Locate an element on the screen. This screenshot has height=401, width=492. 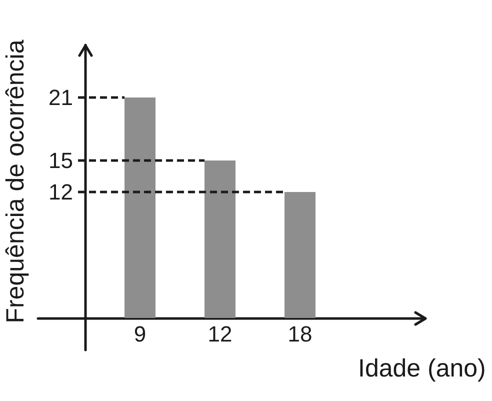
x-axis-title: Idade (ano) is located at coordinates (422, 368).